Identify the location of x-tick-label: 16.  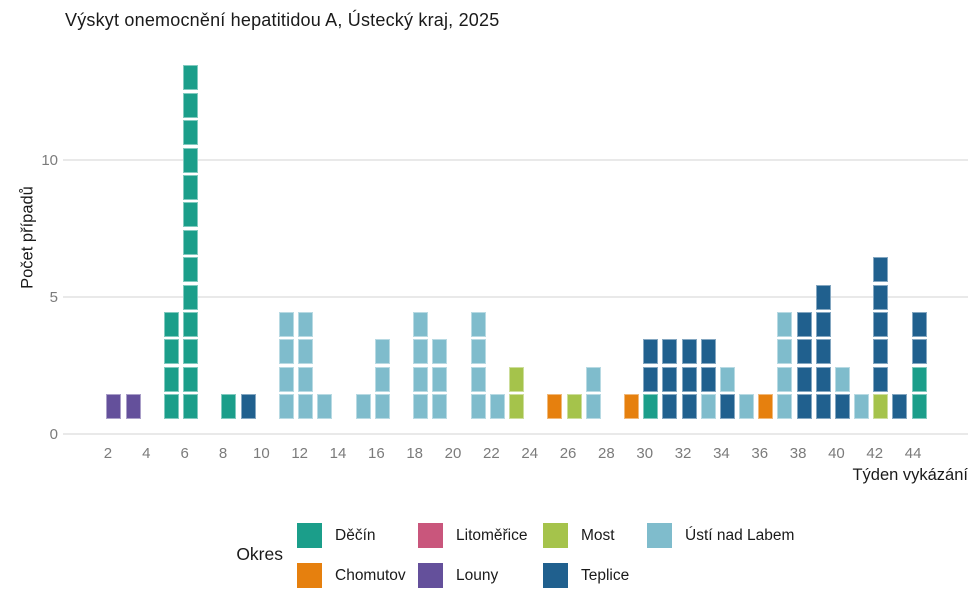
(376, 453).